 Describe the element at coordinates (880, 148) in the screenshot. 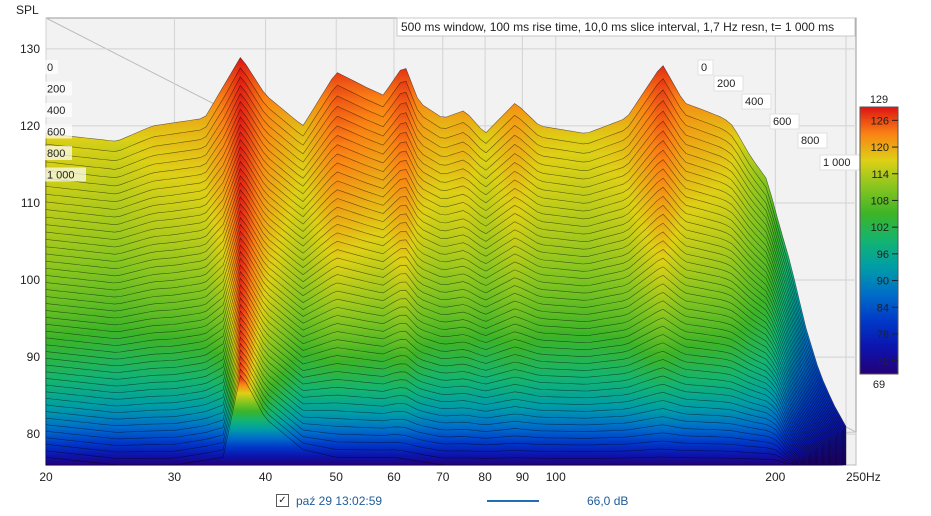

I see `colorbar-tick-label: 120` at that location.